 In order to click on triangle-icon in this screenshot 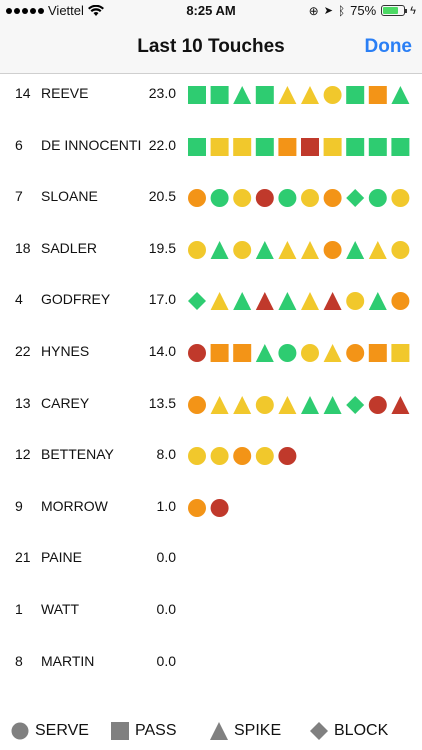, I will do `click(219, 731)`.